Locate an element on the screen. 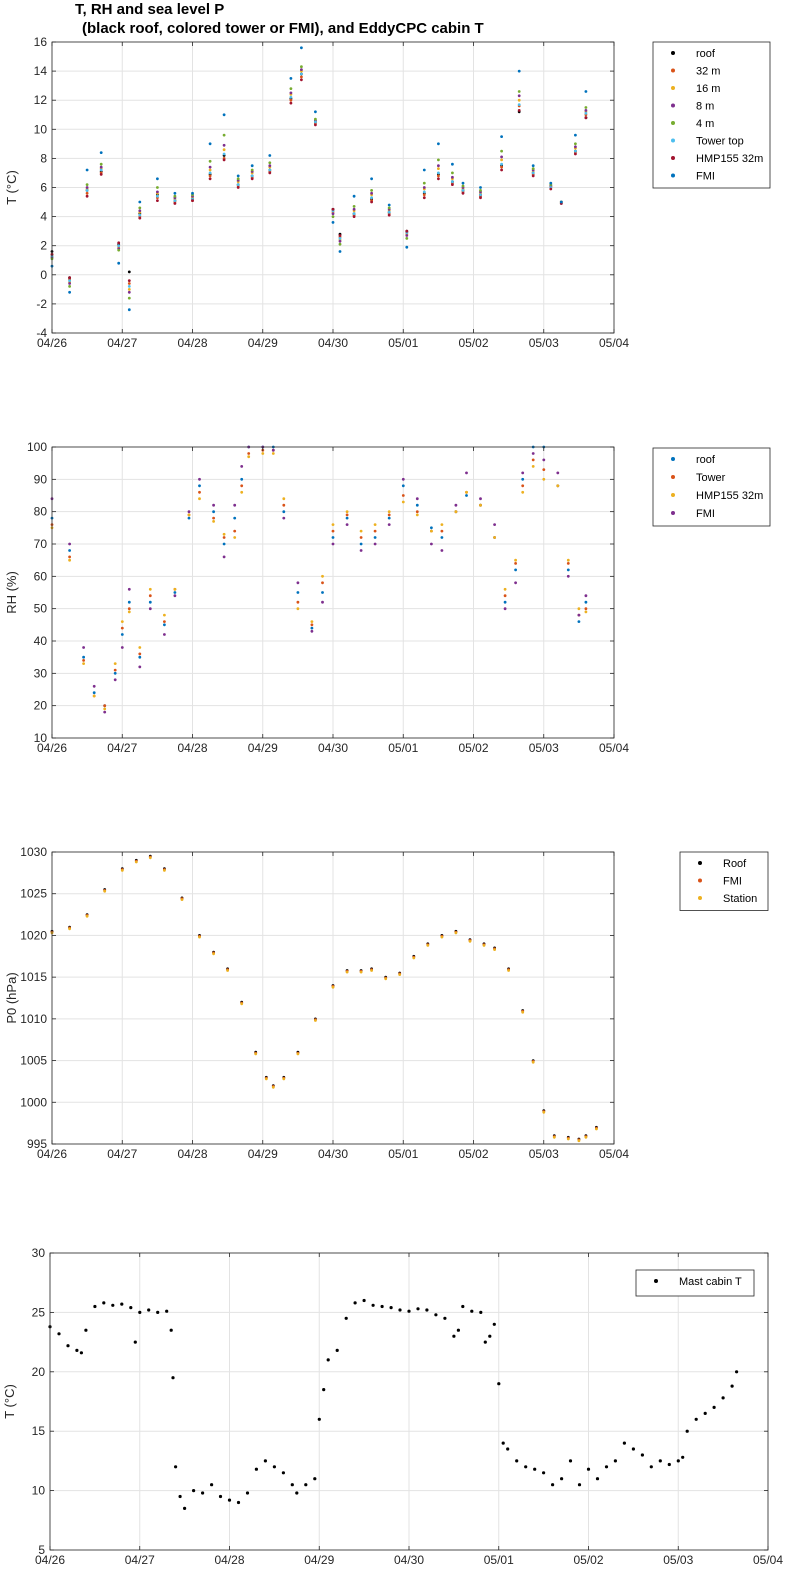 This screenshot has height=1592, width=800. y-tick-label: 6 is located at coordinates (43, 188).